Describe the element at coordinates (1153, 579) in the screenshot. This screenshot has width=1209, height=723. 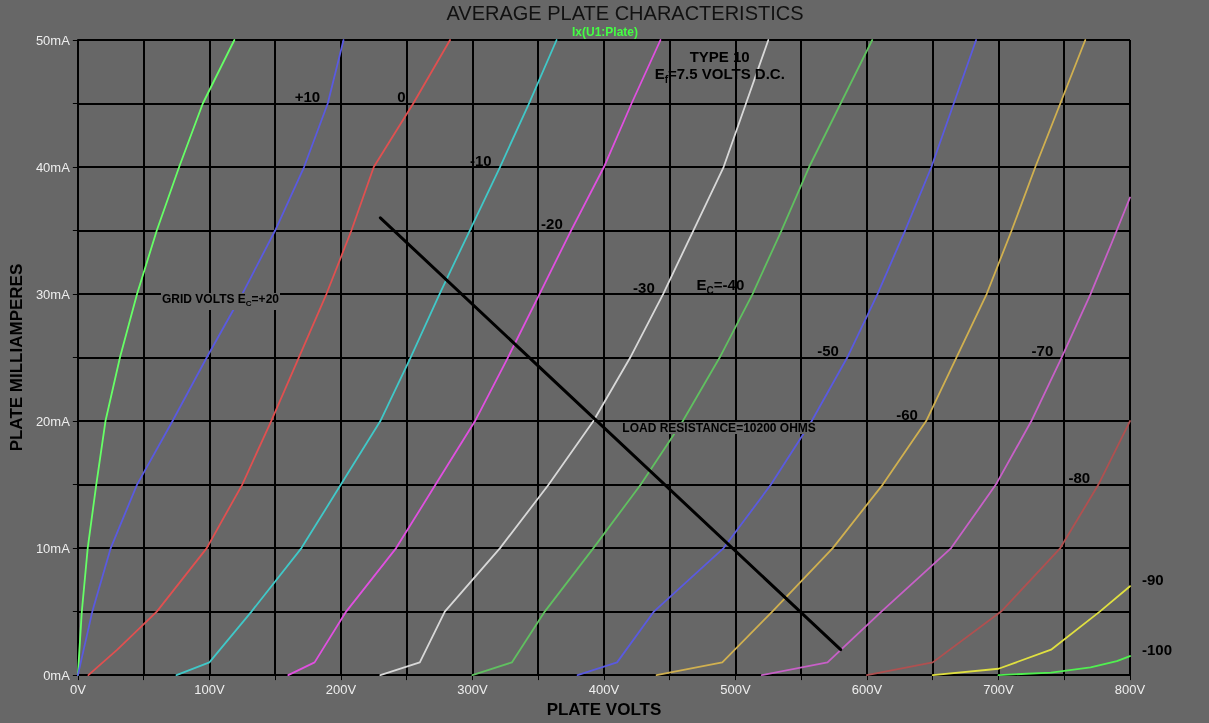
I see `annotation: -90` at that location.